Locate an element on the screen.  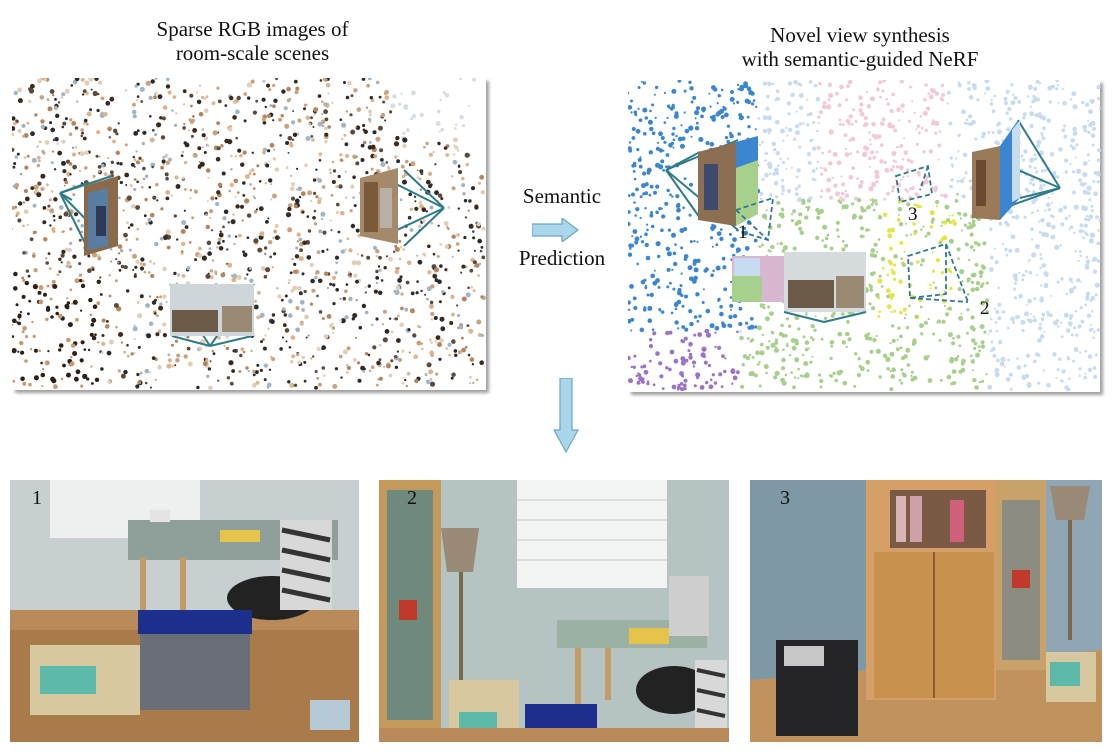
left-caption-line2: room-scale scenes is located at coordinates (252, 53).